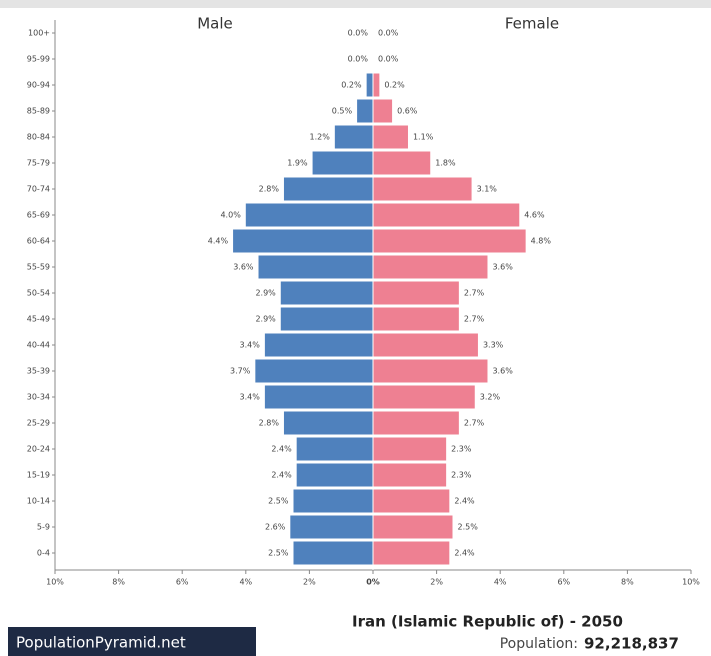 This screenshot has height=656, width=711. What do you see at coordinates (275, 527) in the screenshot?
I see `value-label: 2.6%` at bounding box center [275, 527].